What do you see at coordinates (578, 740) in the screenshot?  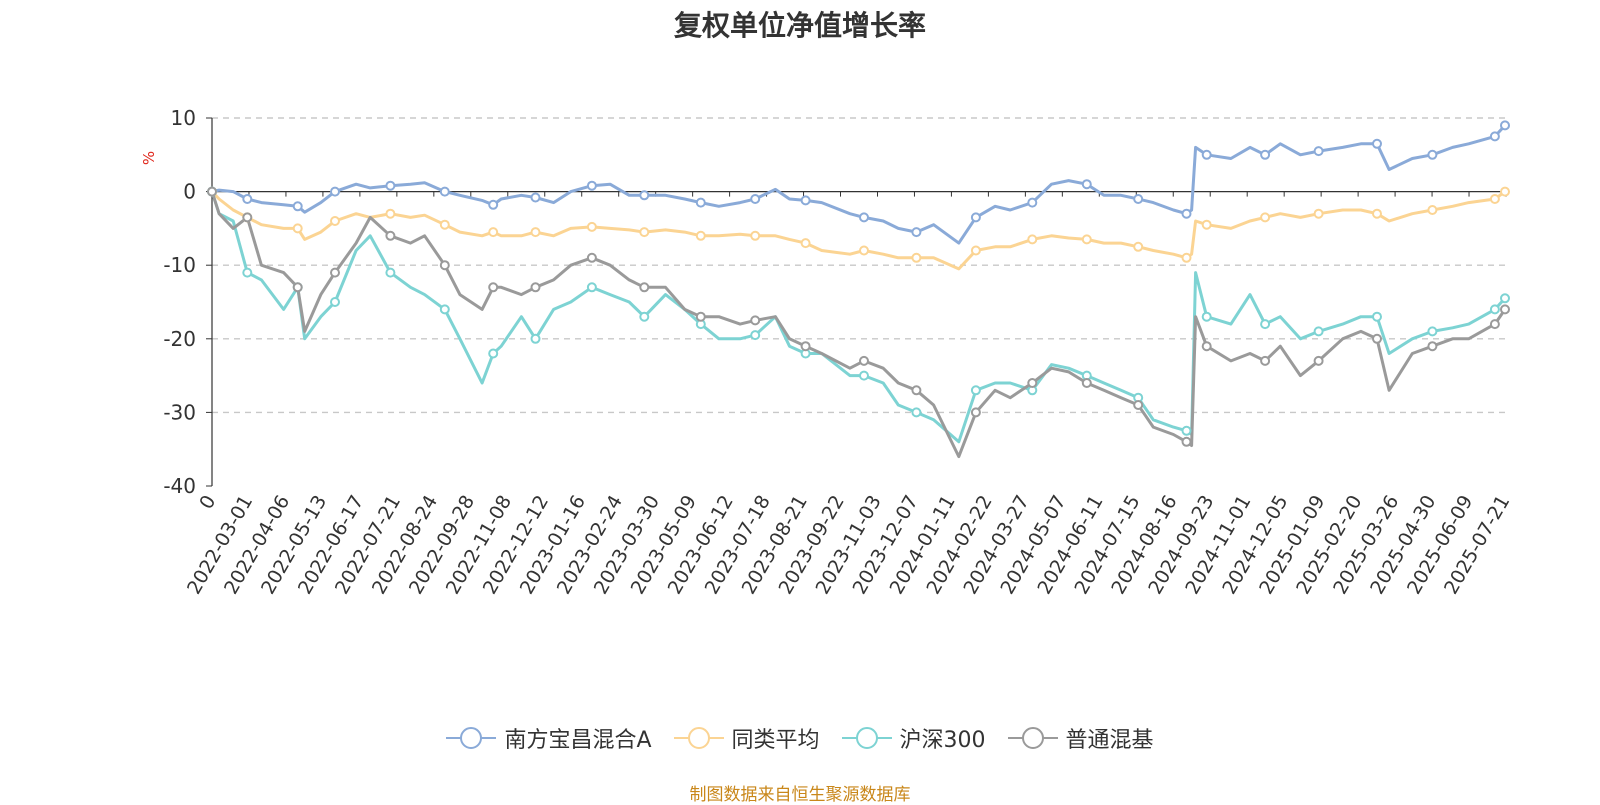 I see `legend-label: 南方宝昌混合A` at bounding box center [578, 740].